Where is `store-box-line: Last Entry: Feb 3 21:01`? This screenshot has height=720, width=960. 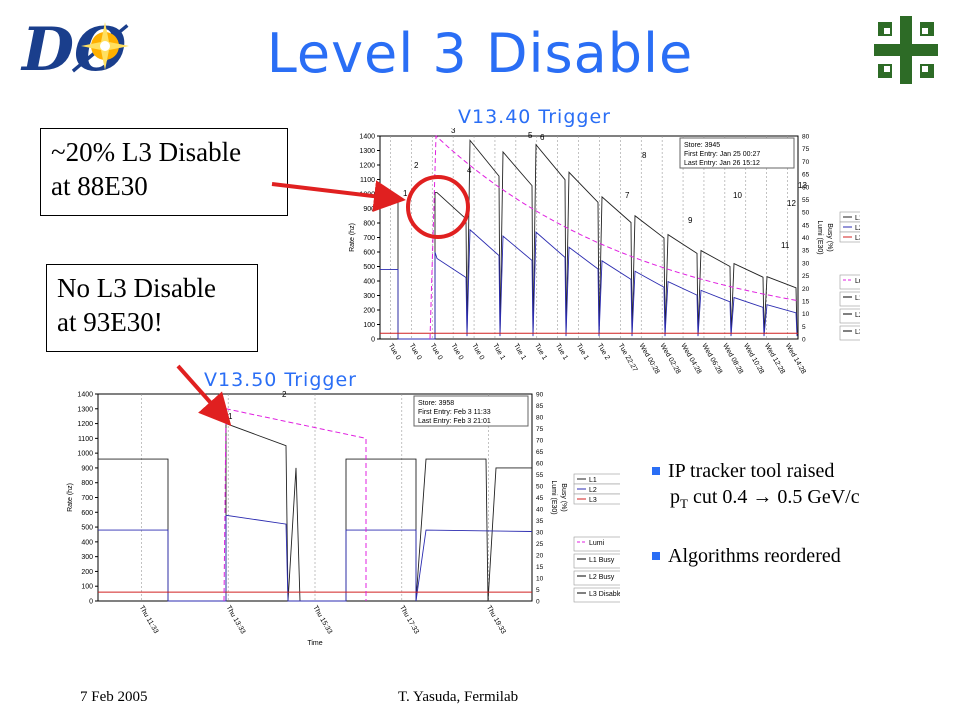 store-box-line: Last Entry: Feb 3 21:01 is located at coordinates (454, 421).